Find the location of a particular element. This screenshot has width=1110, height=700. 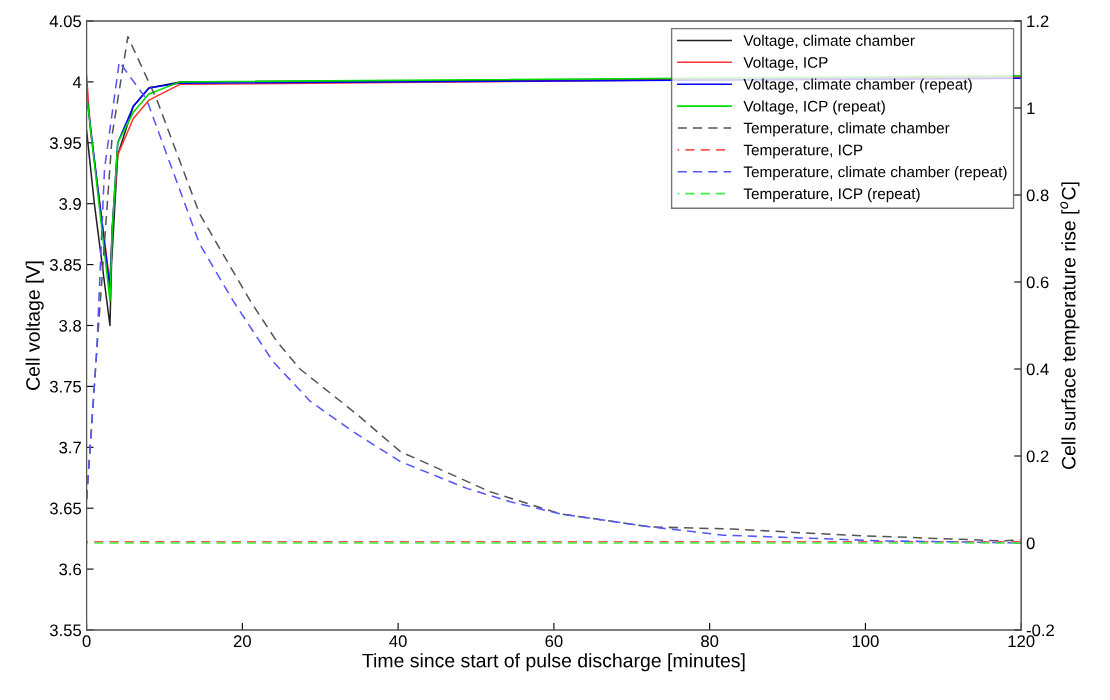

x-tick-label: 120 is located at coordinates (1021, 641).